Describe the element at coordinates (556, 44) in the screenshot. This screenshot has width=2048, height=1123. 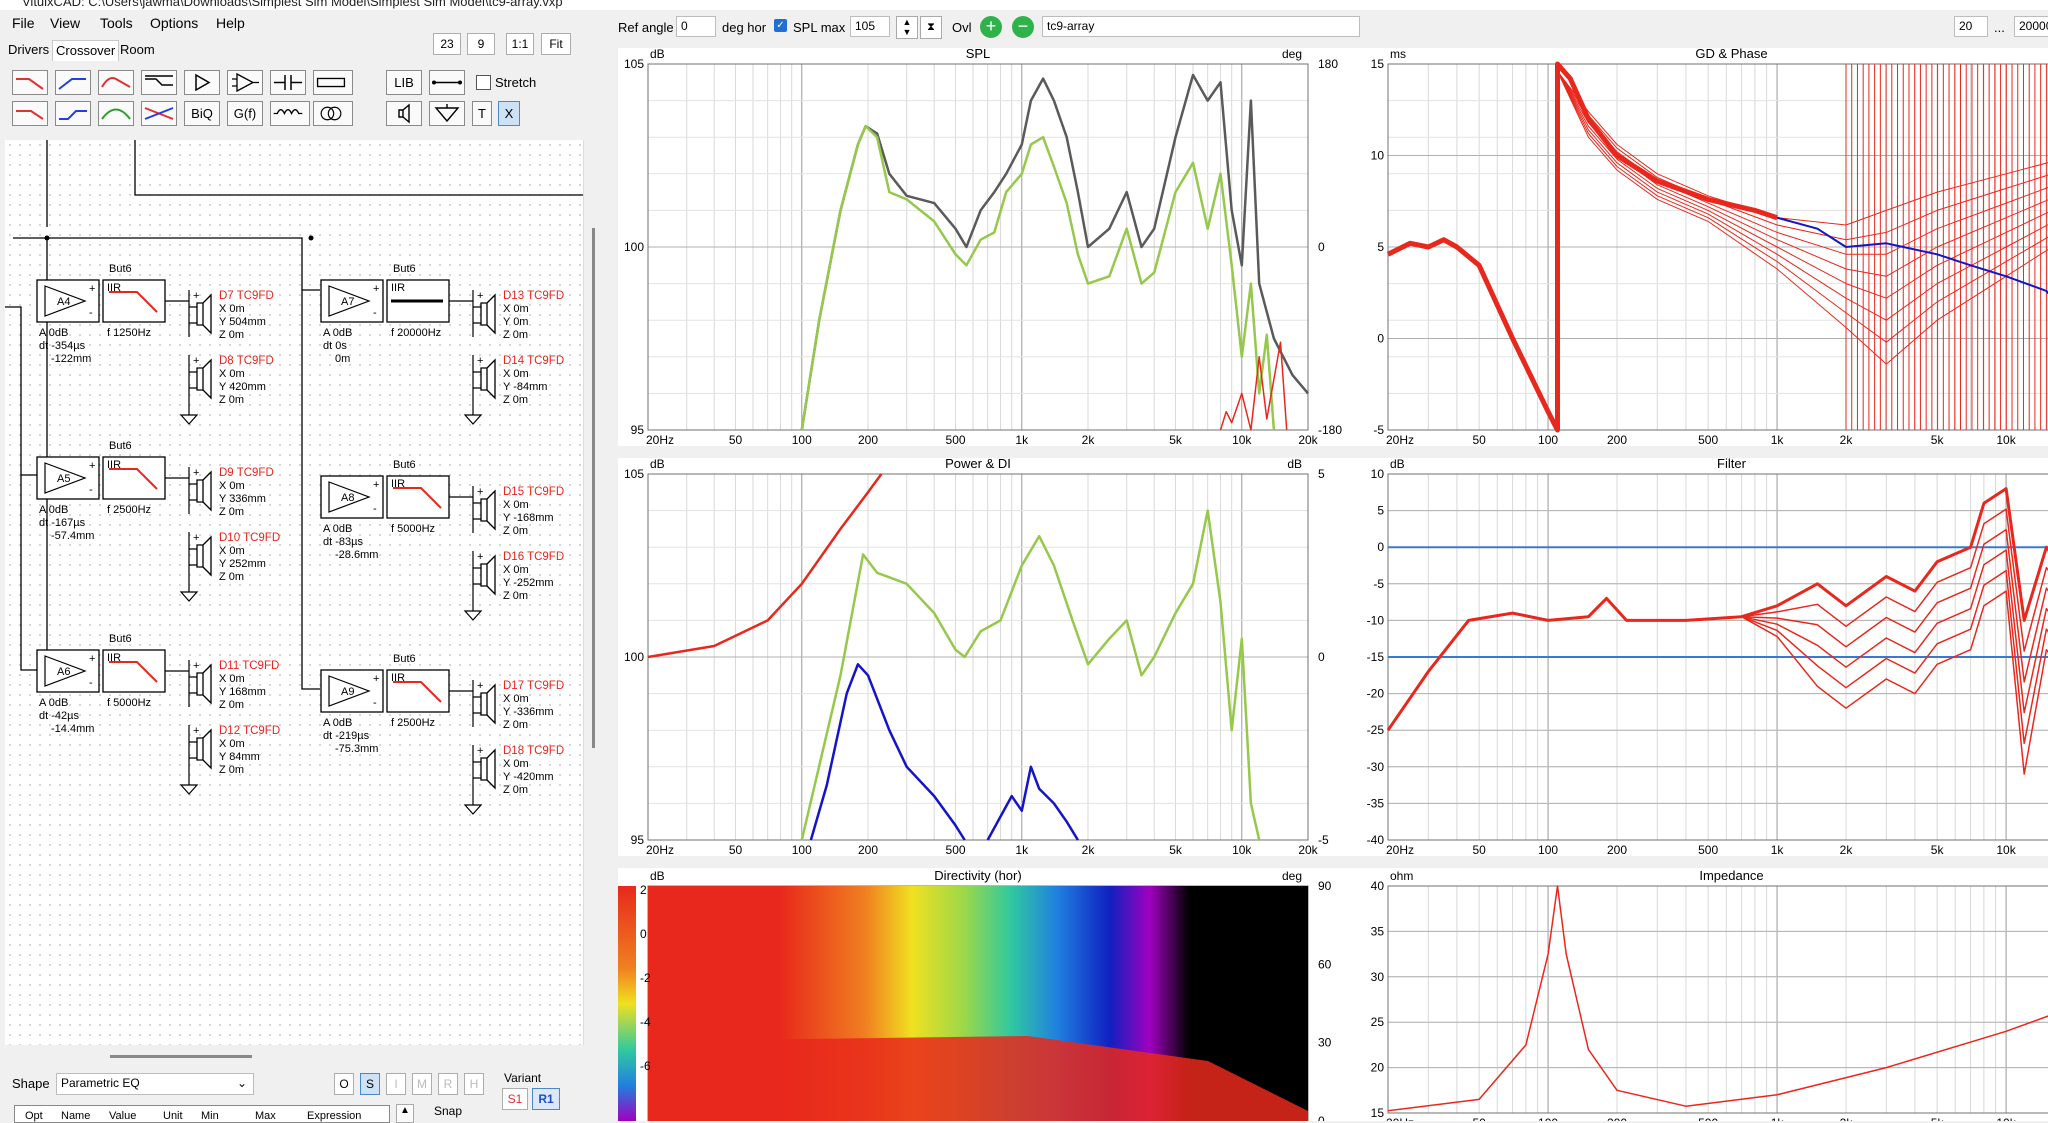
I see `zoom-fit-button: Fit` at that location.